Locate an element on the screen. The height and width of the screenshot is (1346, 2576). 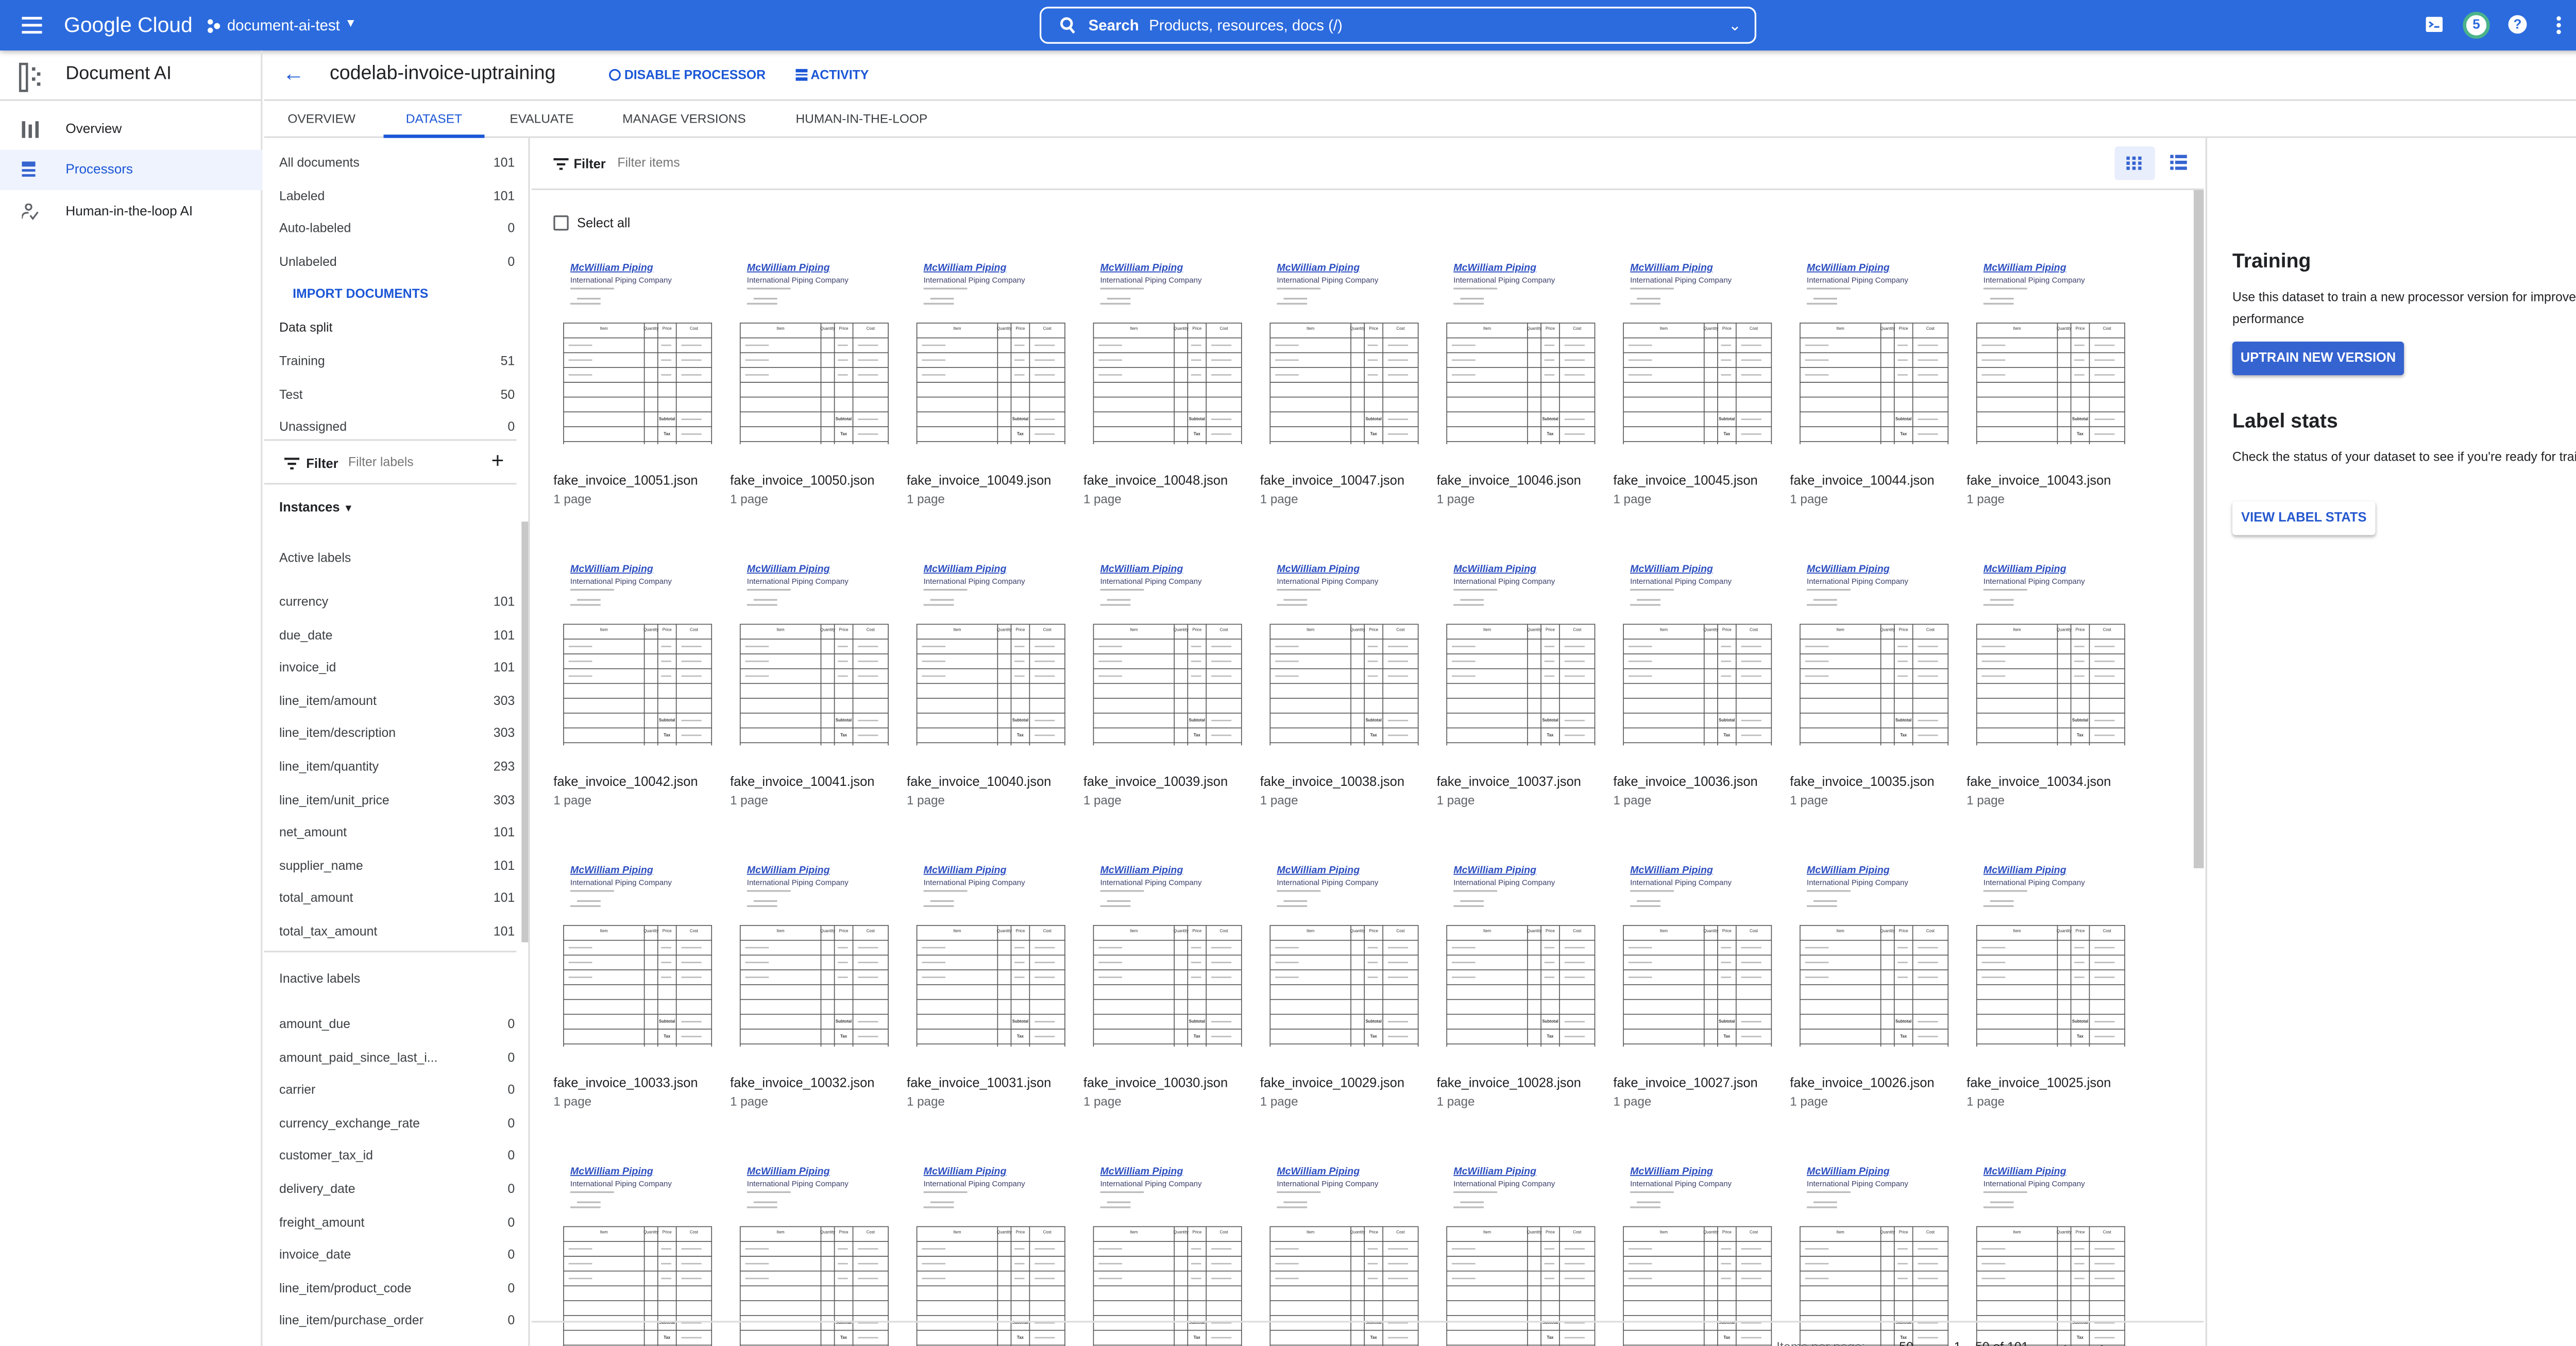
inactive-label-row: customer_tax_id 0 is located at coordinates (397, 1157).